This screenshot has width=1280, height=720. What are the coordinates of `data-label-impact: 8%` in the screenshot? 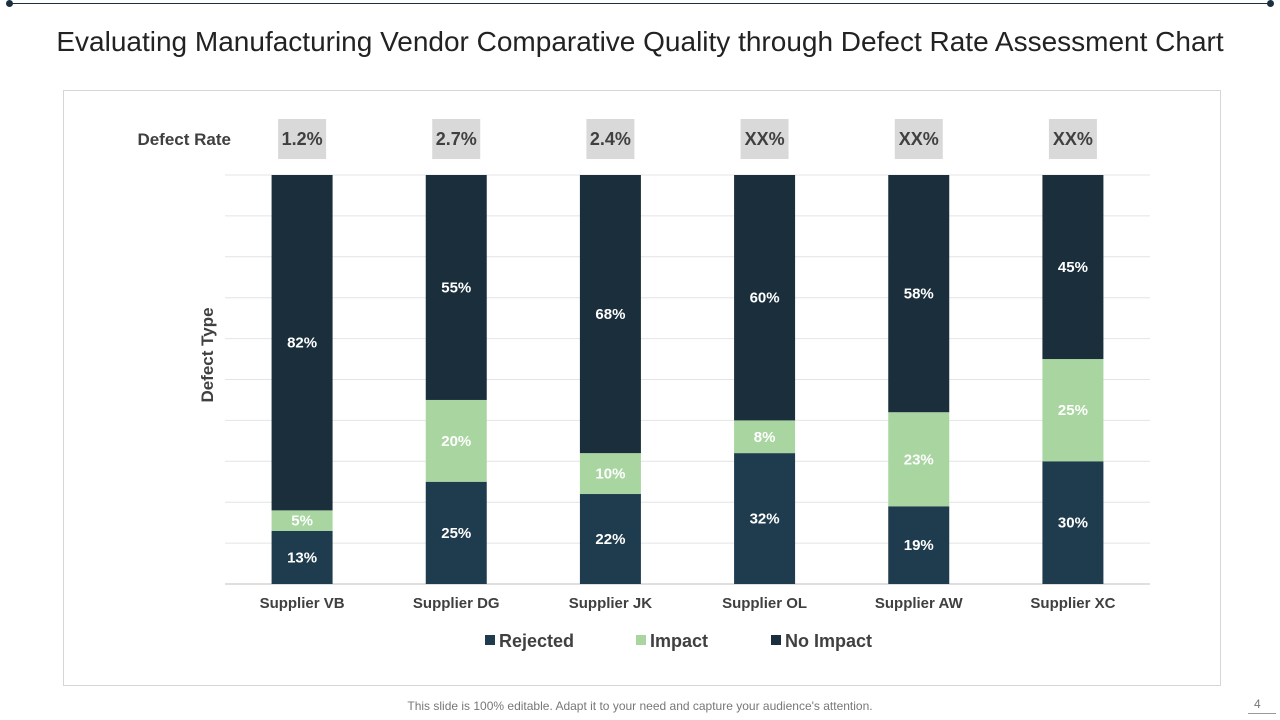 It's located at (765, 437).